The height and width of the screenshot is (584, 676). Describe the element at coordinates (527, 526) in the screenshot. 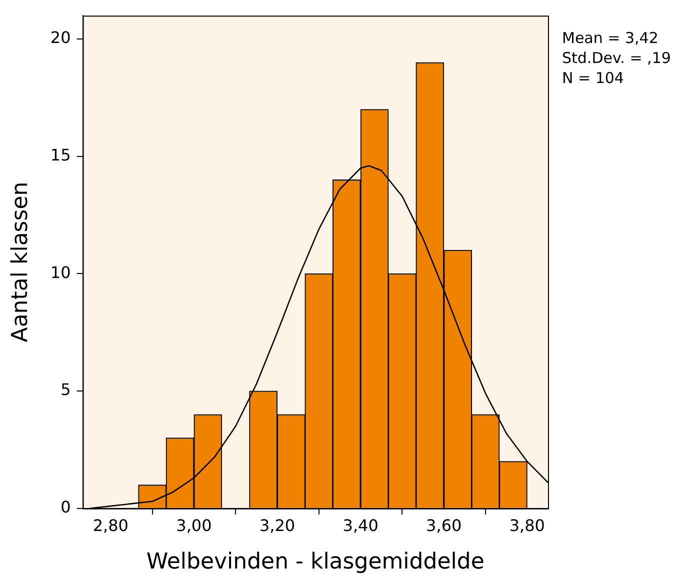

I see `x-tick-label: 3,80` at that location.